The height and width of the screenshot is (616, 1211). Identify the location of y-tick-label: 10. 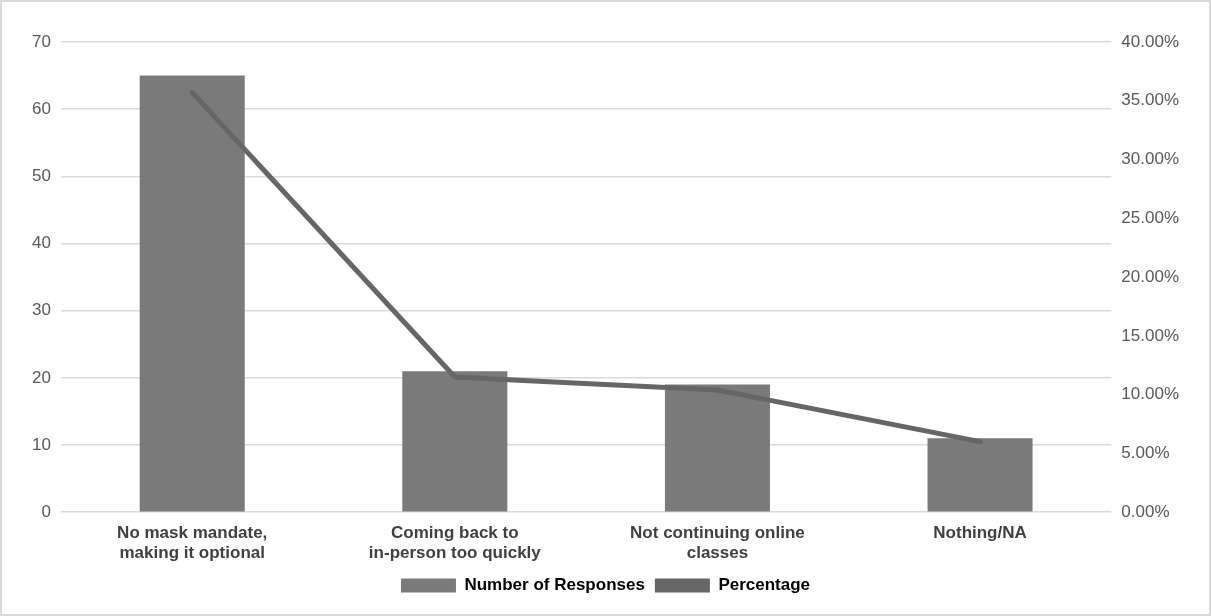
(41, 444).